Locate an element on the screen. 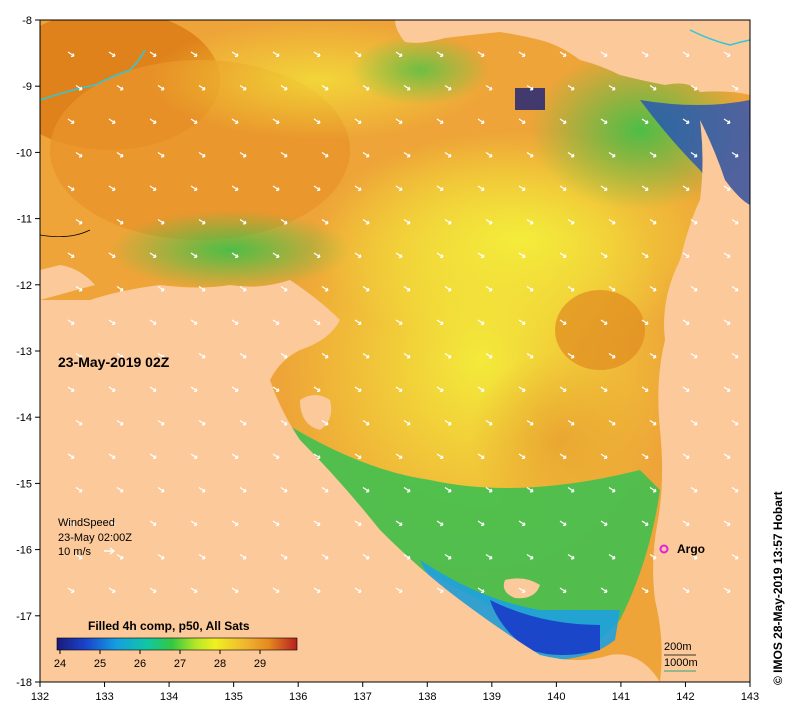  argo-marker: Argo is located at coordinates (682, 549).